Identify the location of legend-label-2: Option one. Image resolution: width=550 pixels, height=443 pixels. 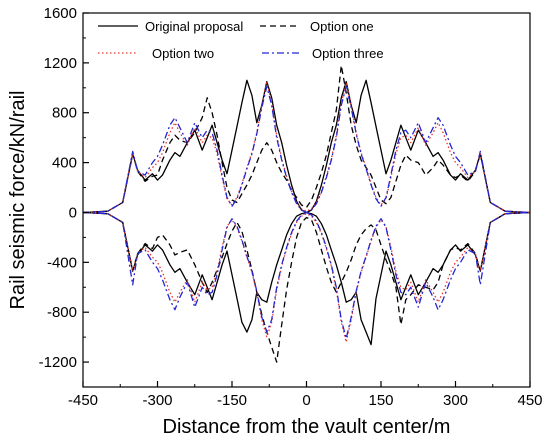
(342, 26).